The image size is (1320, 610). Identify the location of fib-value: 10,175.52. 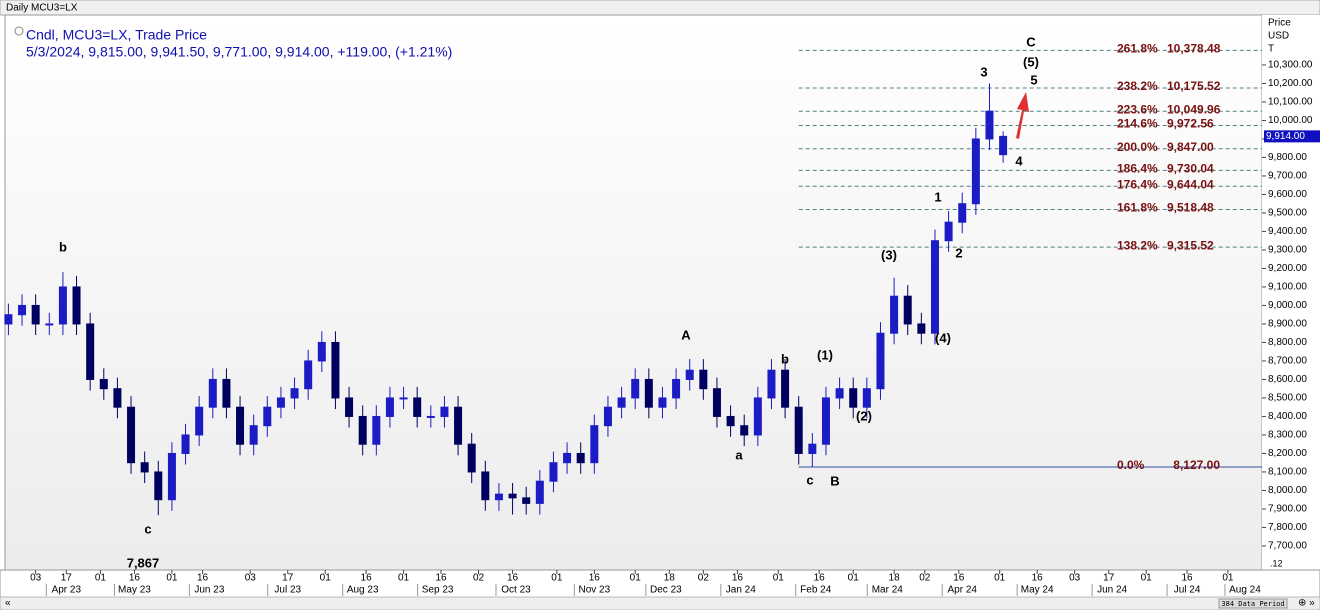
(1194, 86).